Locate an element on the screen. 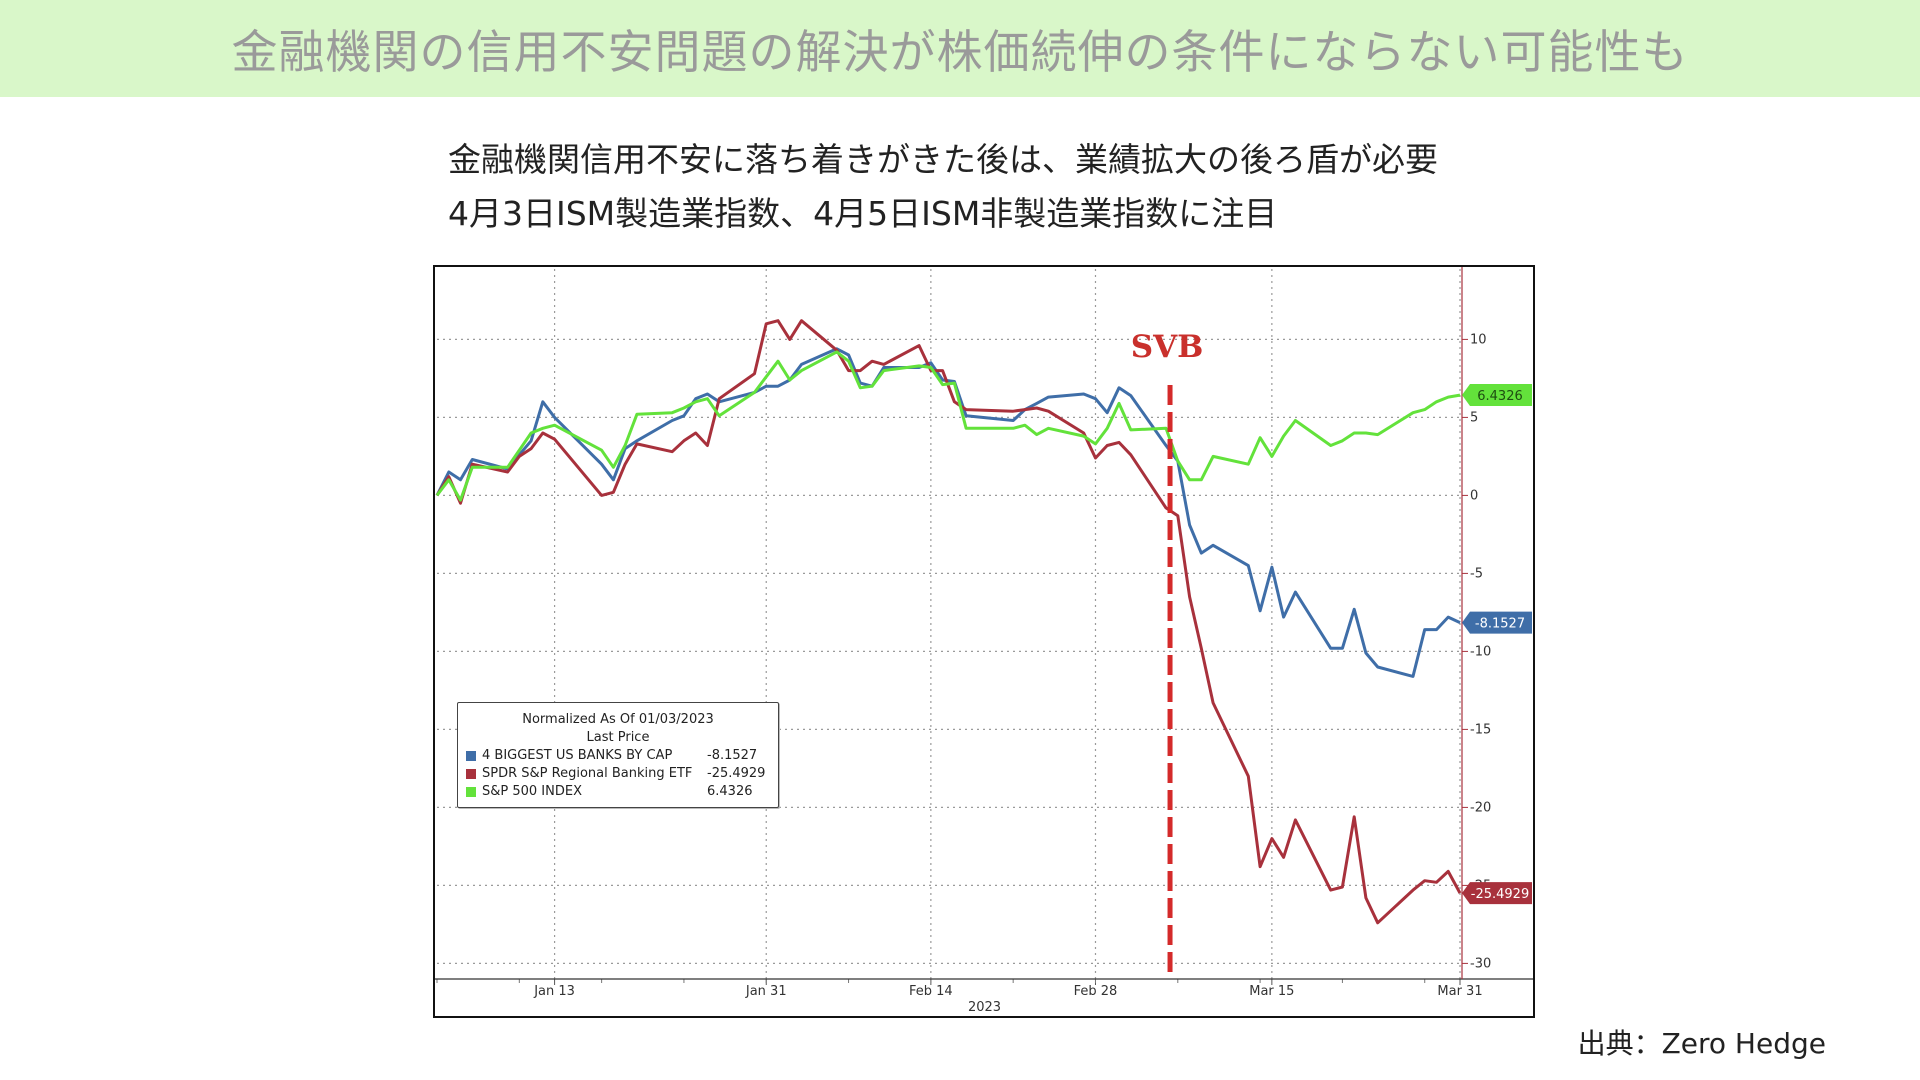  header-banner: 金融機関の信用不安問題の解決が株価続伸の条件にならない可能性も is located at coordinates (960, 48).